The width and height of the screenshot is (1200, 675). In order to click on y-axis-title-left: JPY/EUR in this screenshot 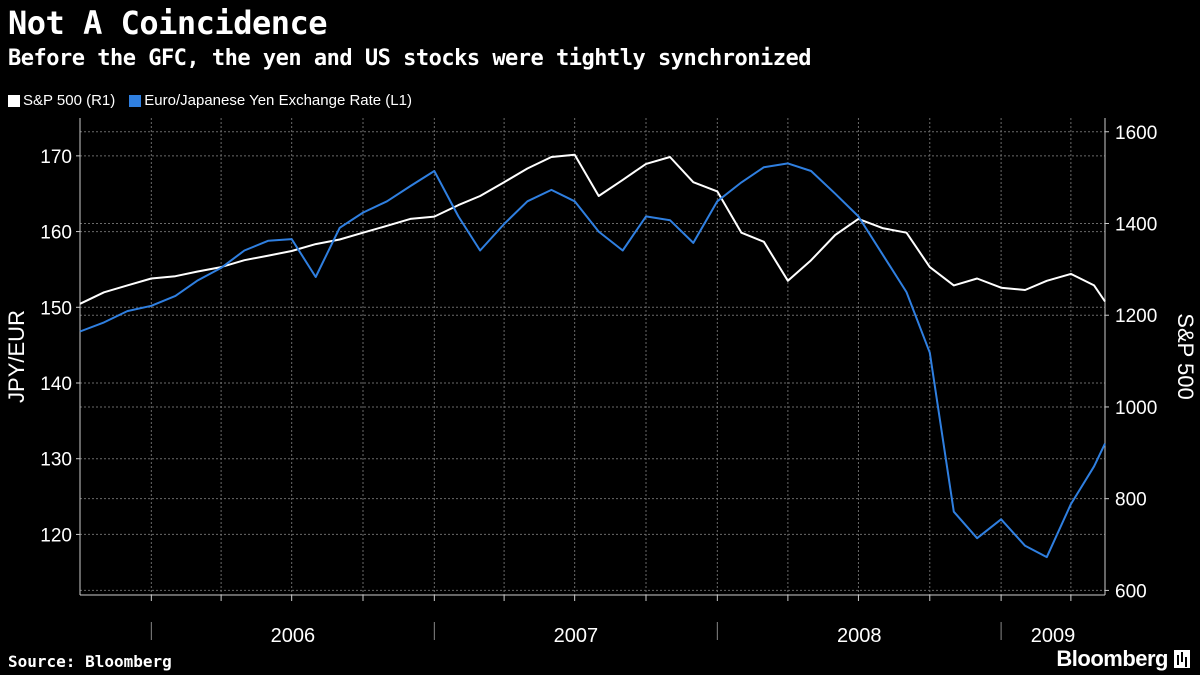, I will do `click(16, 356)`.